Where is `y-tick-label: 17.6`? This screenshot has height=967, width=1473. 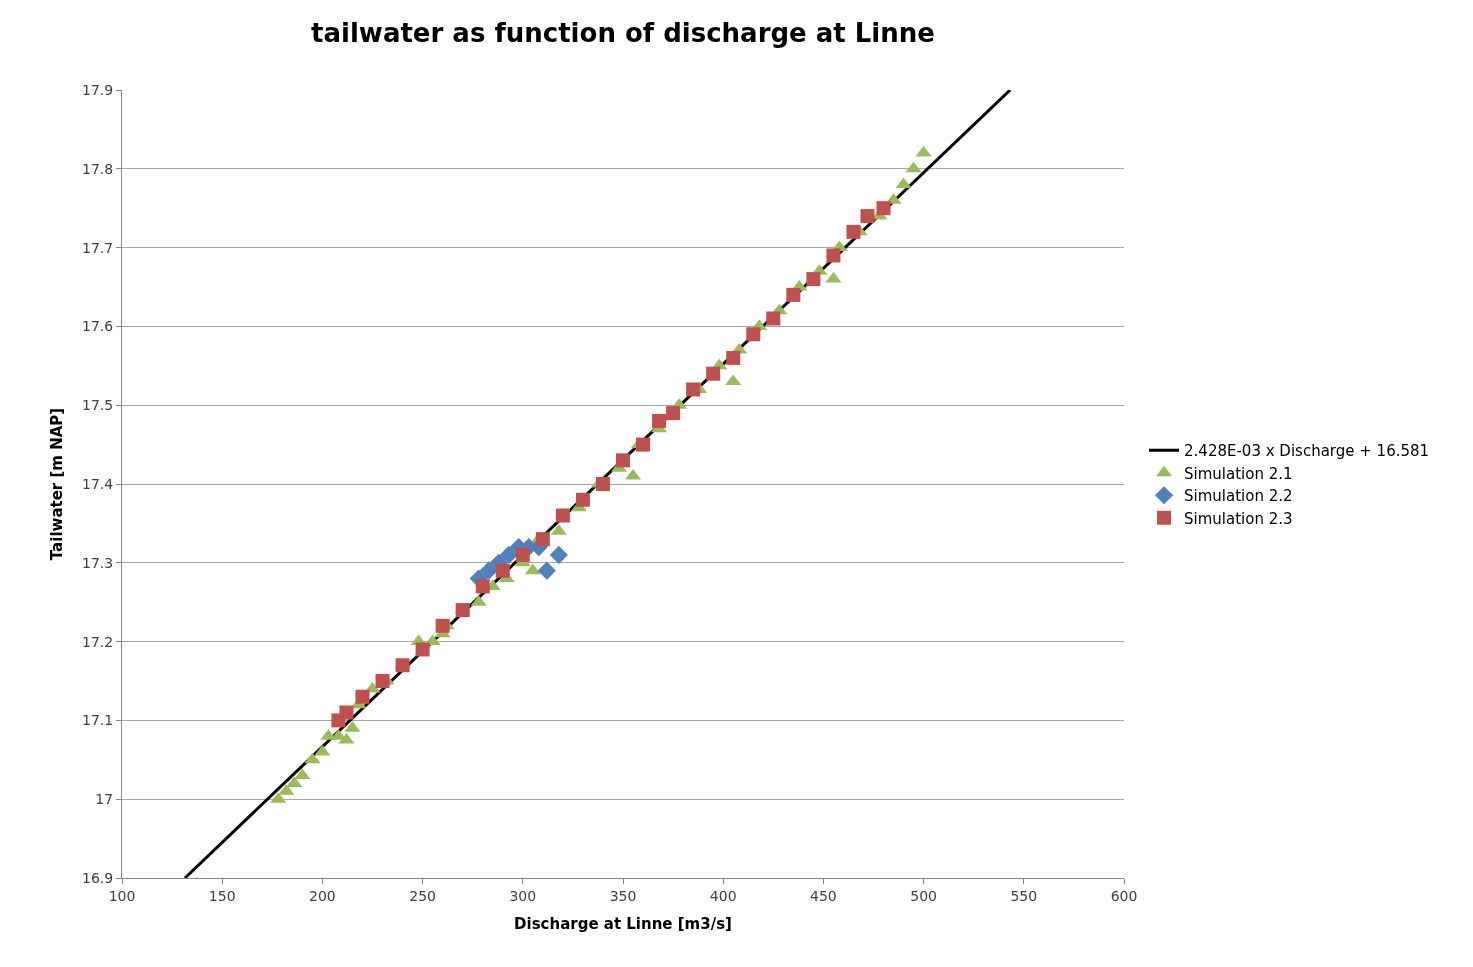
y-tick-label: 17.6 is located at coordinates (98, 326).